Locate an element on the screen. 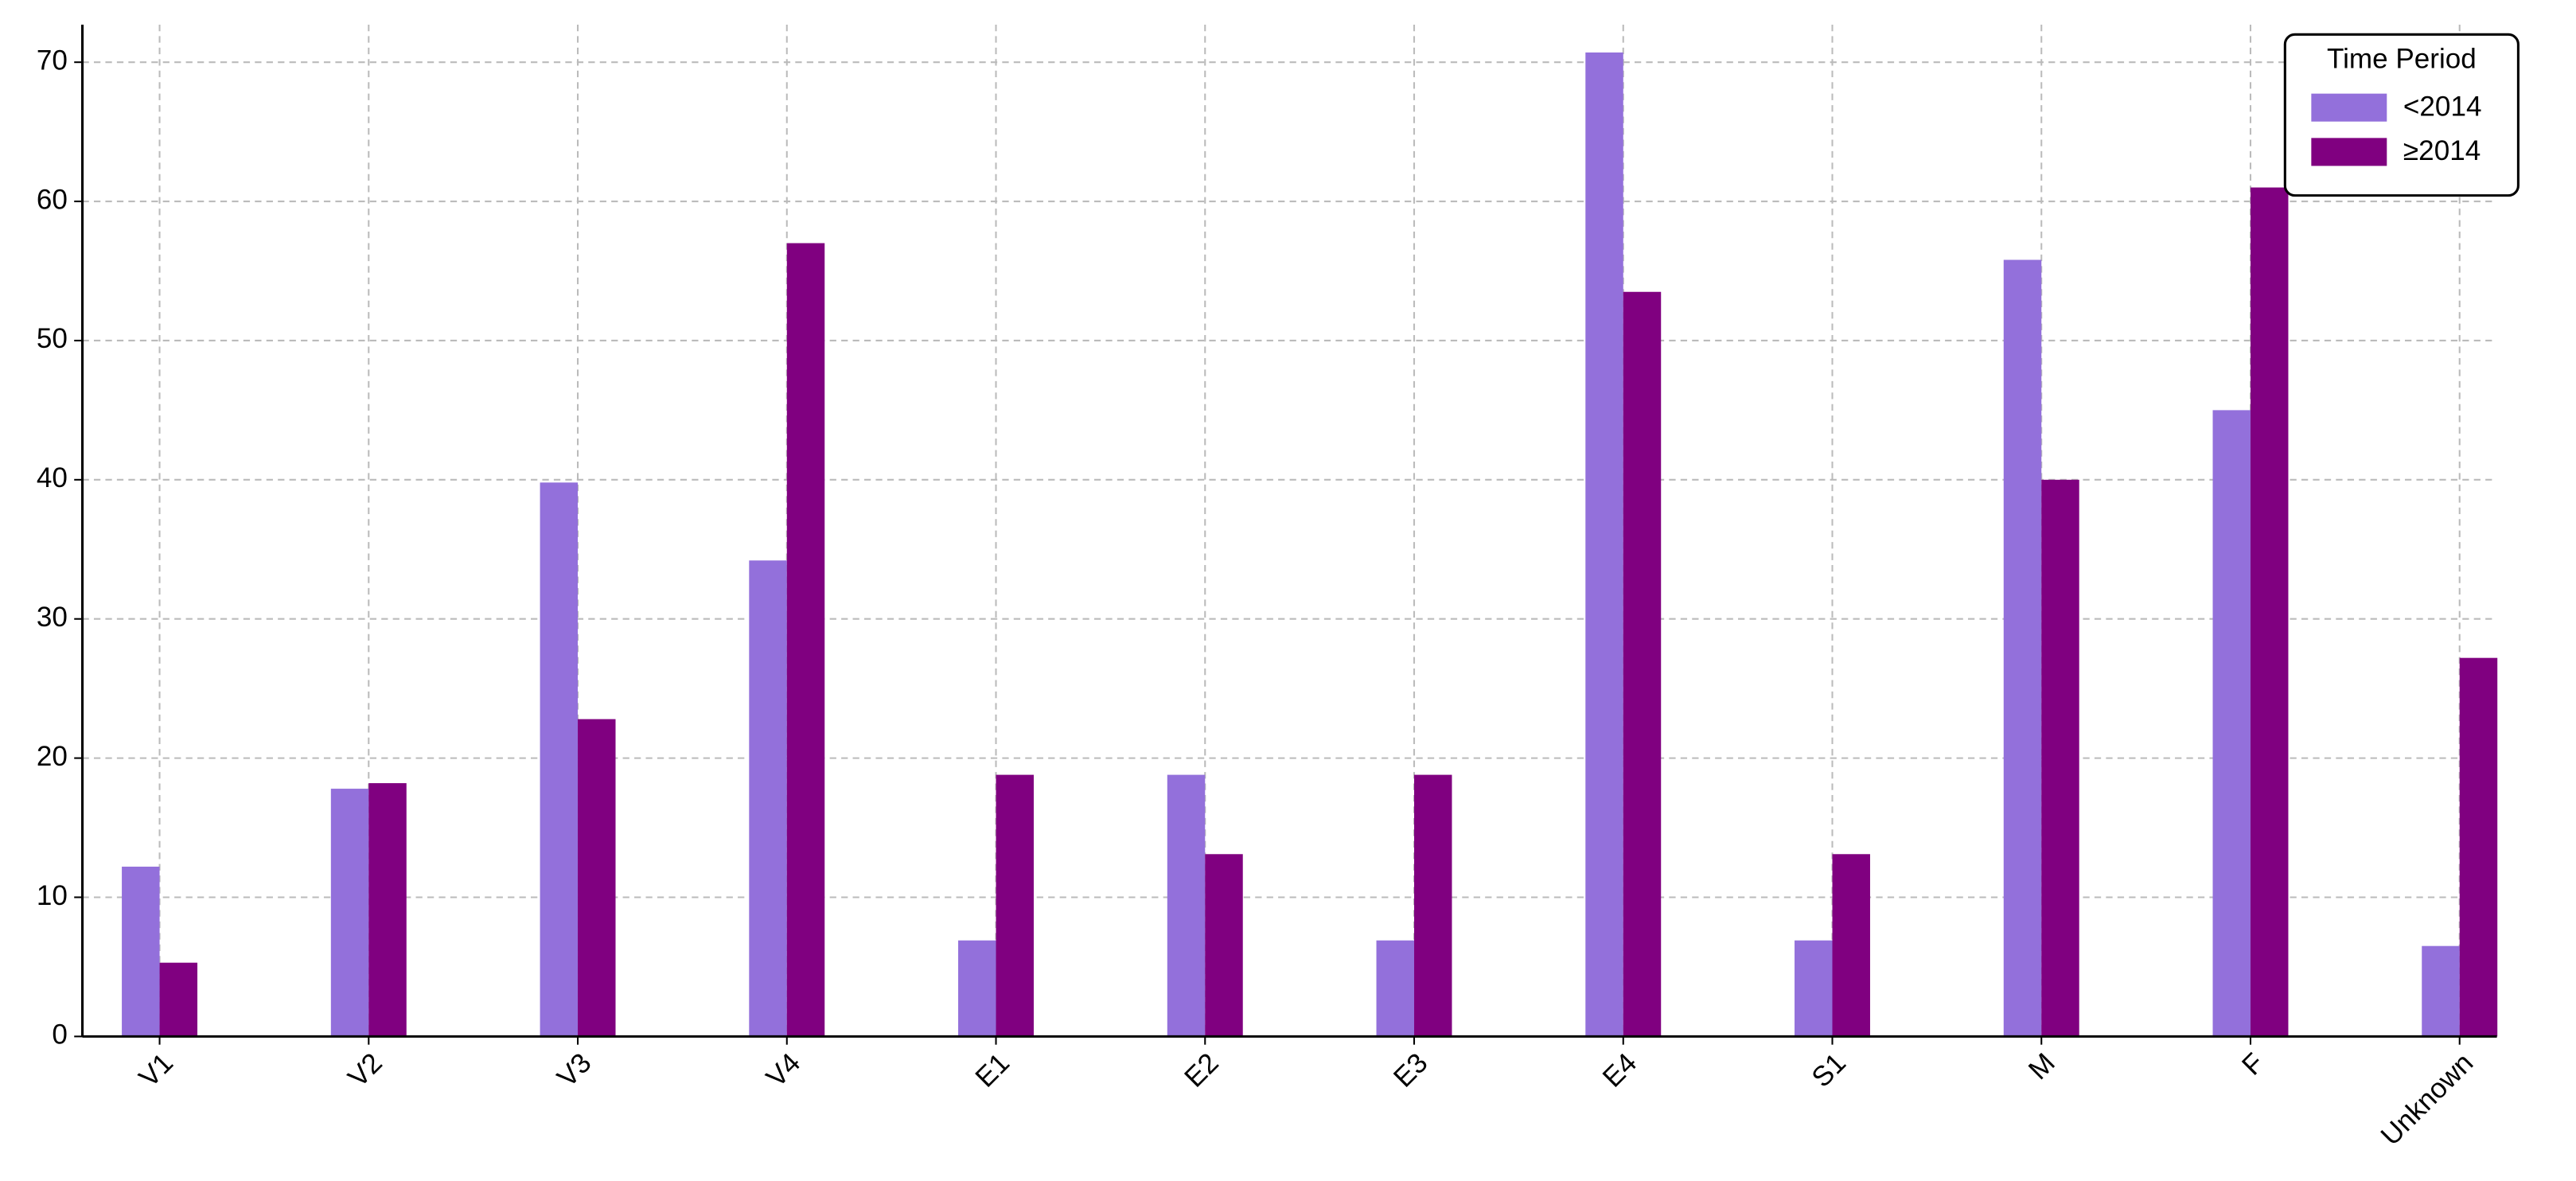  y-tick-label: 70 is located at coordinates (52, 60).